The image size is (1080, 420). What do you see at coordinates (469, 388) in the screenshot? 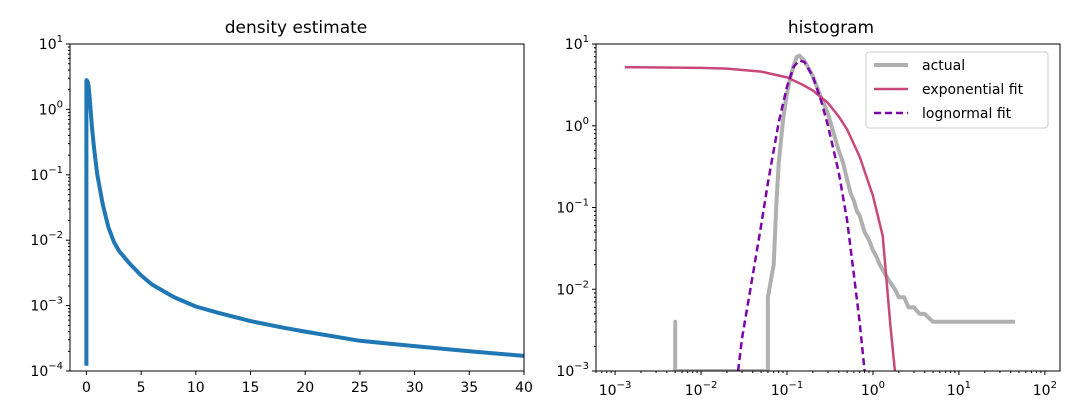
I see `x-tick-label: 35` at bounding box center [469, 388].